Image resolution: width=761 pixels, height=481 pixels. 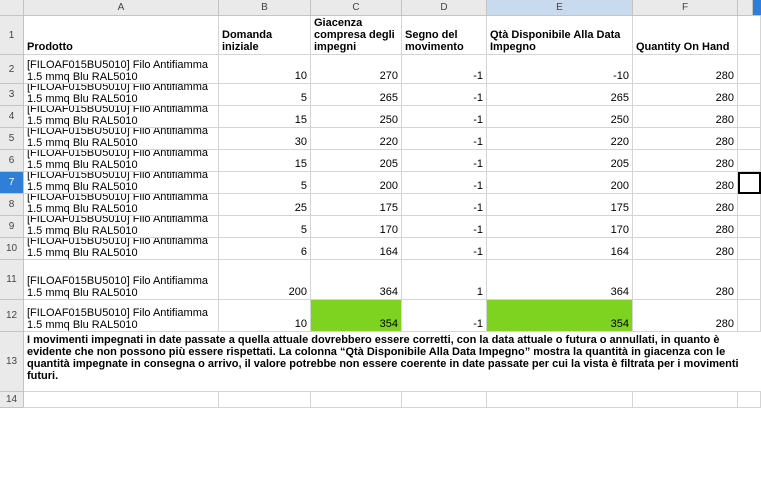 I want to click on header-cell: Qtà Disponibile Alla Data Impegno, so click(x=560, y=35).